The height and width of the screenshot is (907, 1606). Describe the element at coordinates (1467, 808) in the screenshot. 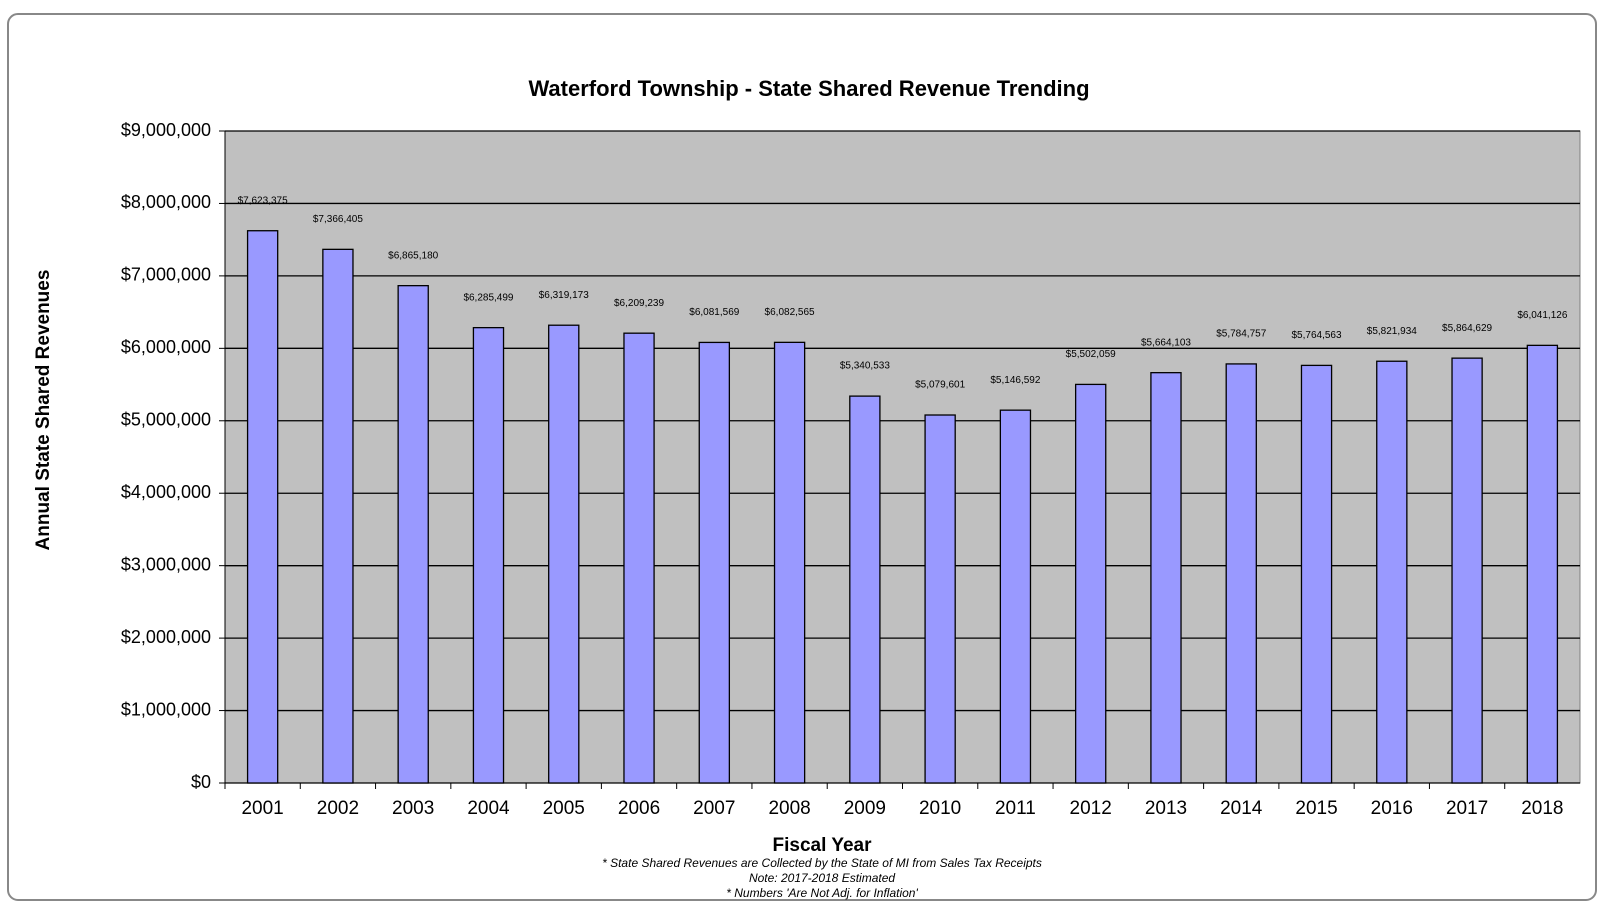

I see `x-tick-label: 2017` at that location.